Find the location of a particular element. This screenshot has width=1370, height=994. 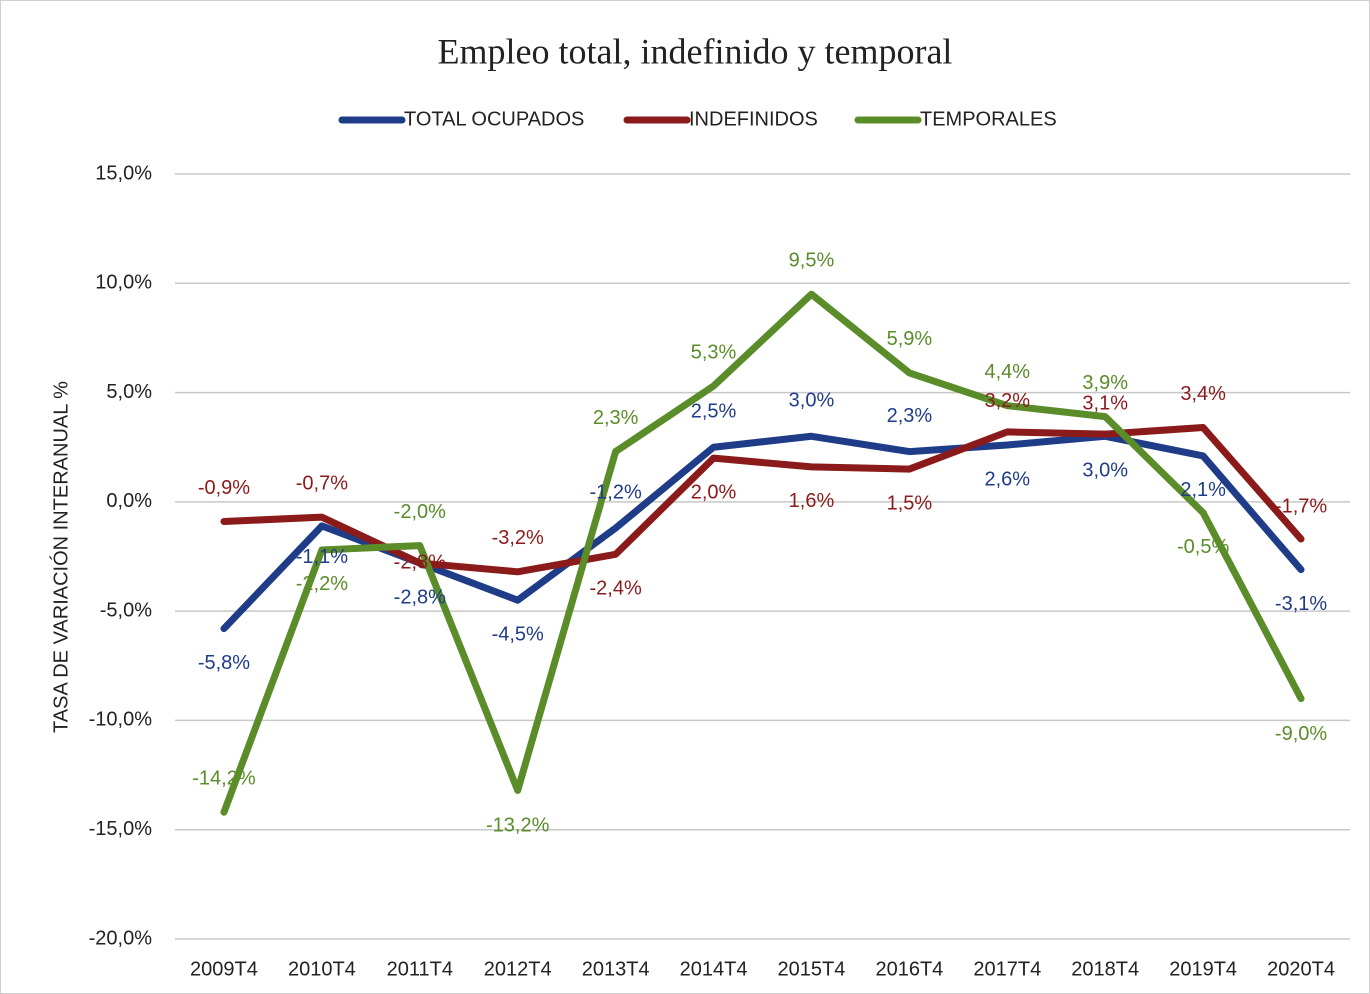

data-label: -1,1% is located at coordinates (322, 557).